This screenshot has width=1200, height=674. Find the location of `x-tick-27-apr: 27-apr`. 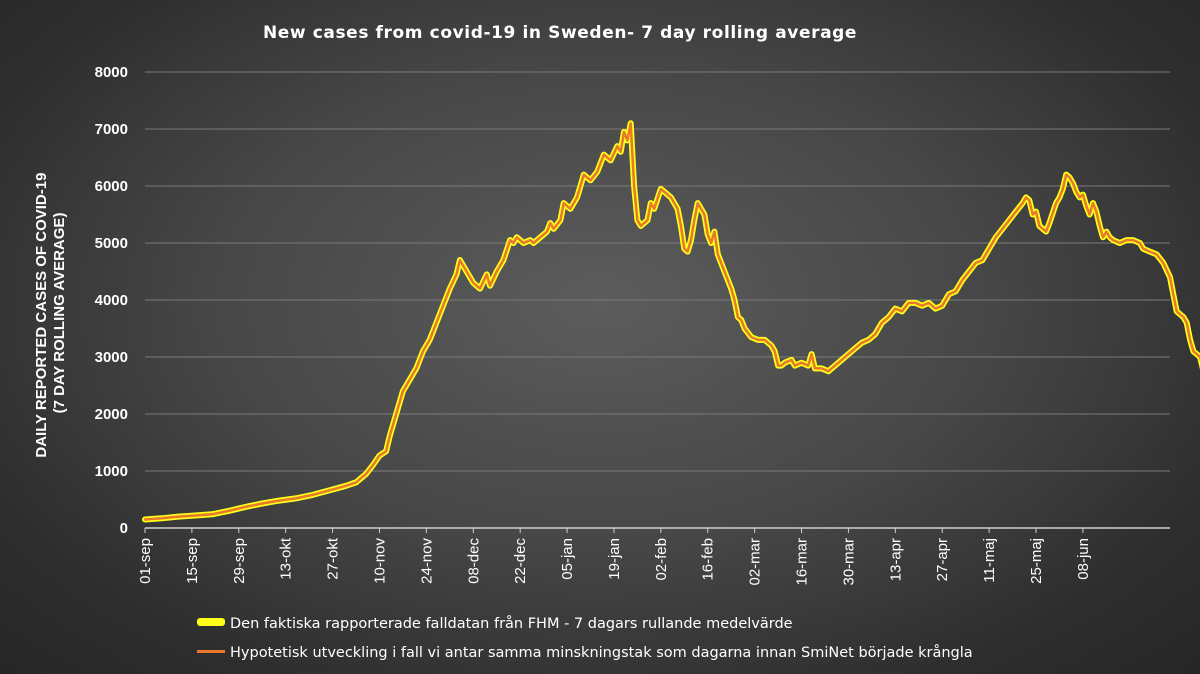

x-tick-27-apr: 27-apr is located at coordinates (942, 559).